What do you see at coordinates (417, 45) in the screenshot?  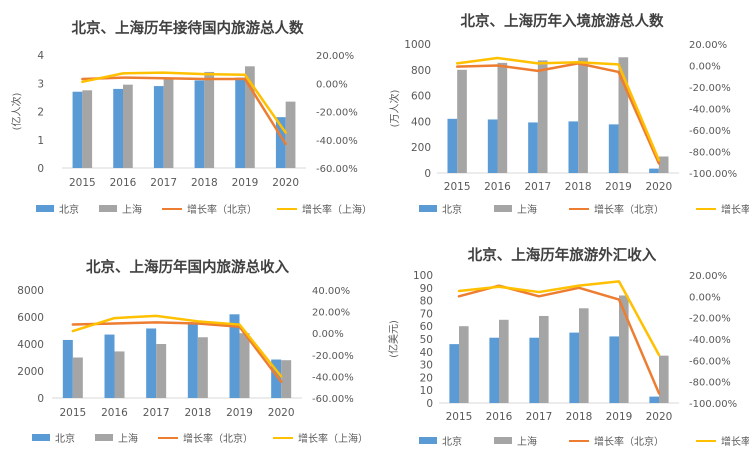 I see `y-tick-label: 1000` at bounding box center [417, 45].